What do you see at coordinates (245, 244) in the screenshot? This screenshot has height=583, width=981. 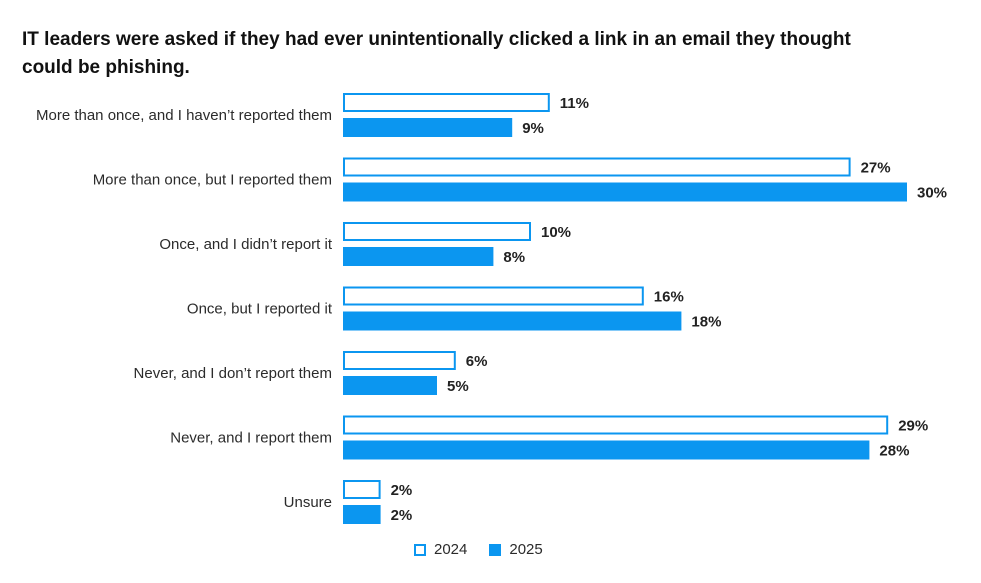 I see `category-label: Once, and I didn’t report it` at bounding box center [245, 244].